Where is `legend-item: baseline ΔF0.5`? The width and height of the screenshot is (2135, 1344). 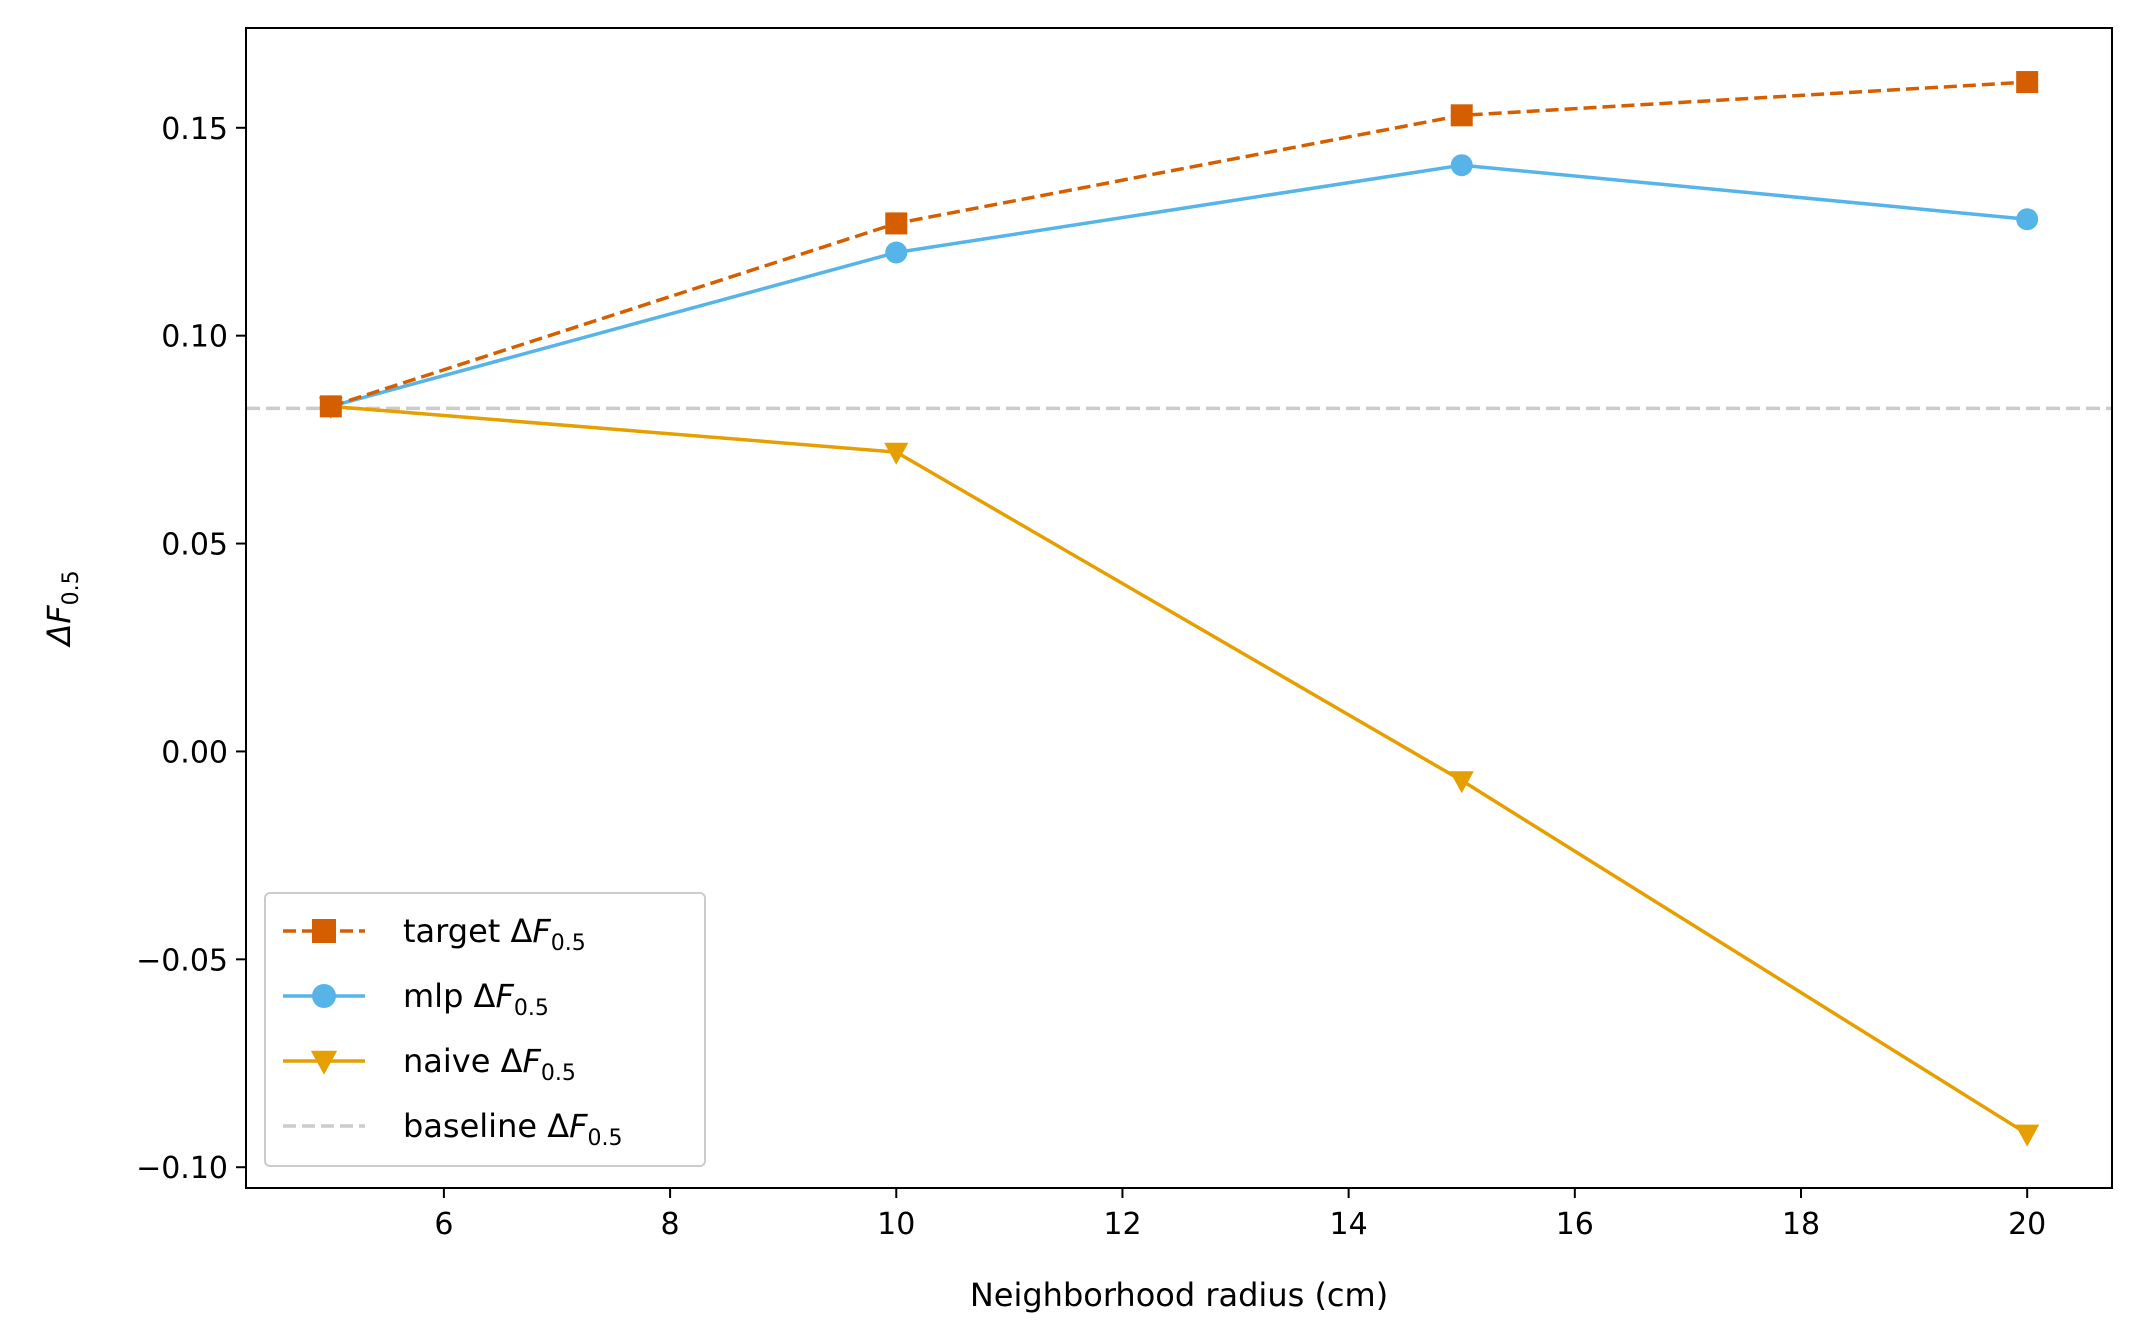
legend-item: baseline ΔF0.5 is located at coordinates (453, 1129).